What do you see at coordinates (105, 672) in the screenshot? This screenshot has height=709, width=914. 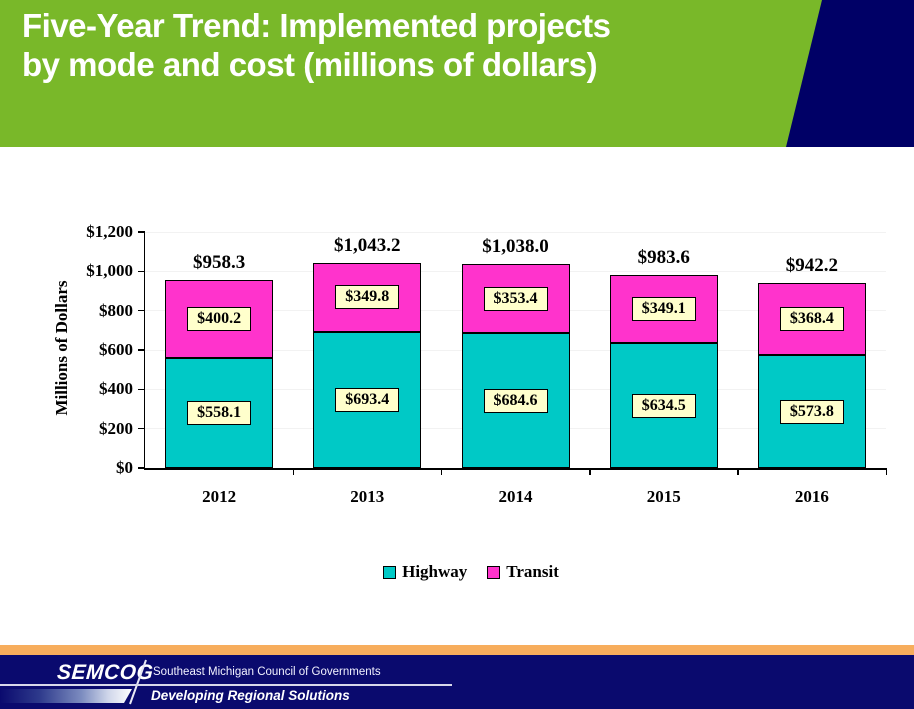 I see `semcog-logo: SEMCOG` at bounding box center [105, 672].